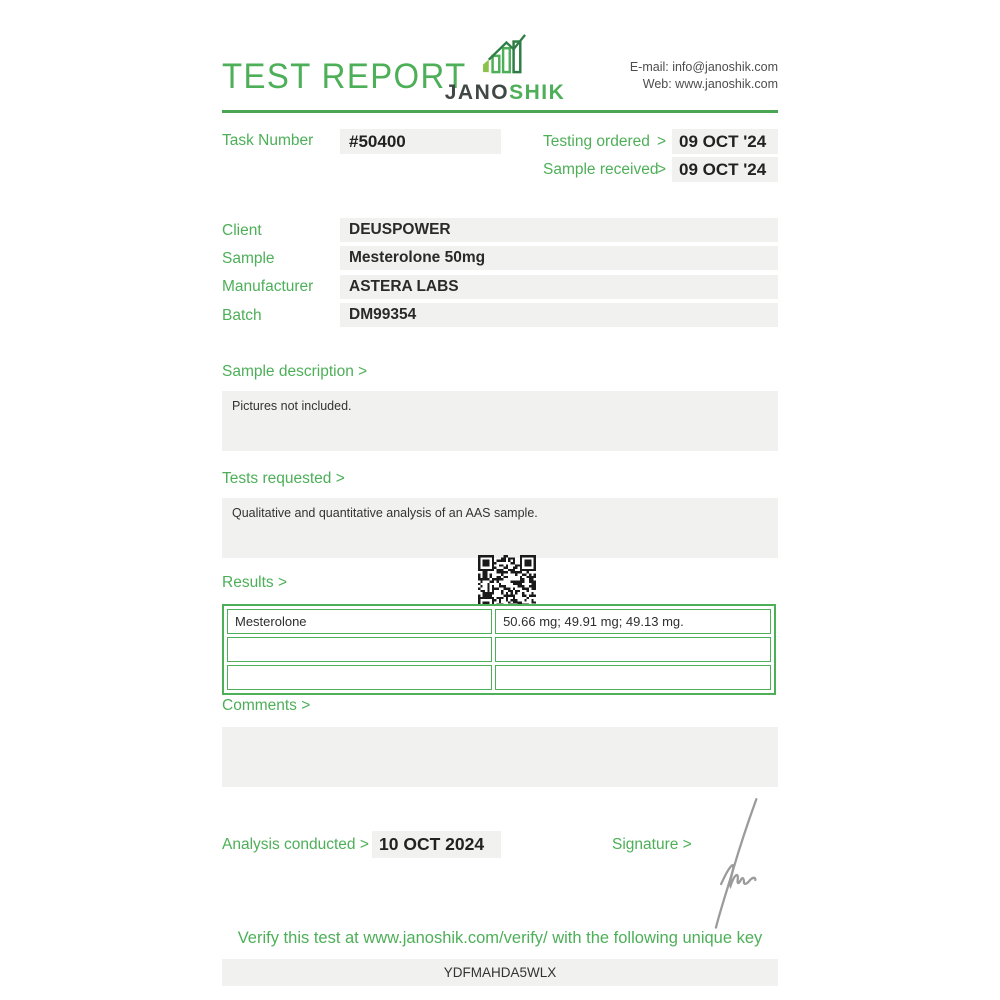 The height and width of the screenshot is (1000, 1000). Describe the element at coordinates (500, 421) in the screenshot. I see `sample-description-box: Pictures not included.` at that location.